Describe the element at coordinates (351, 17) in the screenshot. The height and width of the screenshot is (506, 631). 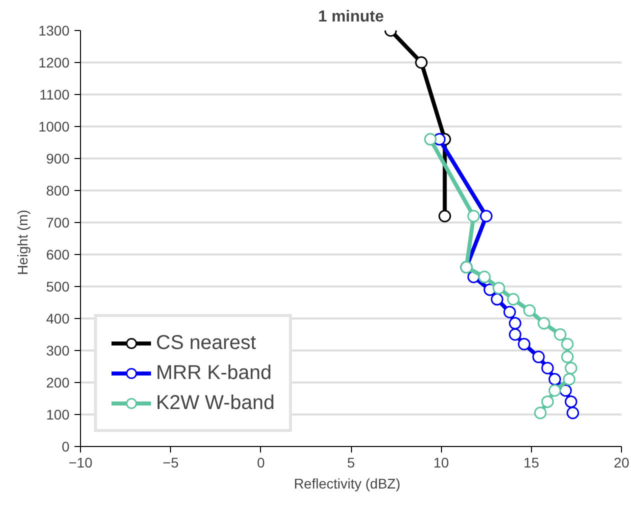
I see `chart-title: 1 minute` at that location.